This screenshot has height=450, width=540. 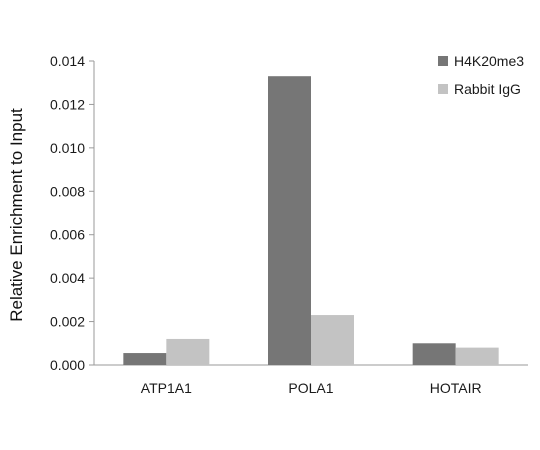 I want to click on y-tick-label: 0.014, so click(x=67, y=61).